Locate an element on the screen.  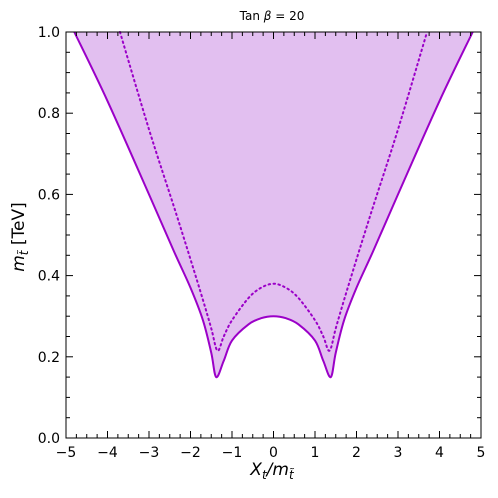
chart-title-prefix: Tan is located at coordinates (251, 16).